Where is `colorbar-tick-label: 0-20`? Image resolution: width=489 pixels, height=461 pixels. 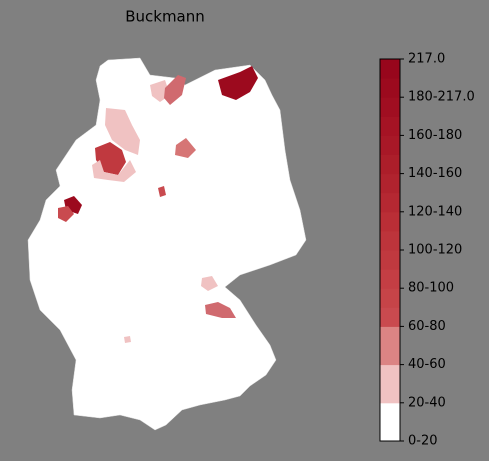
colorbar-tick-label: 0-20 is located at coordinates (423, 441).